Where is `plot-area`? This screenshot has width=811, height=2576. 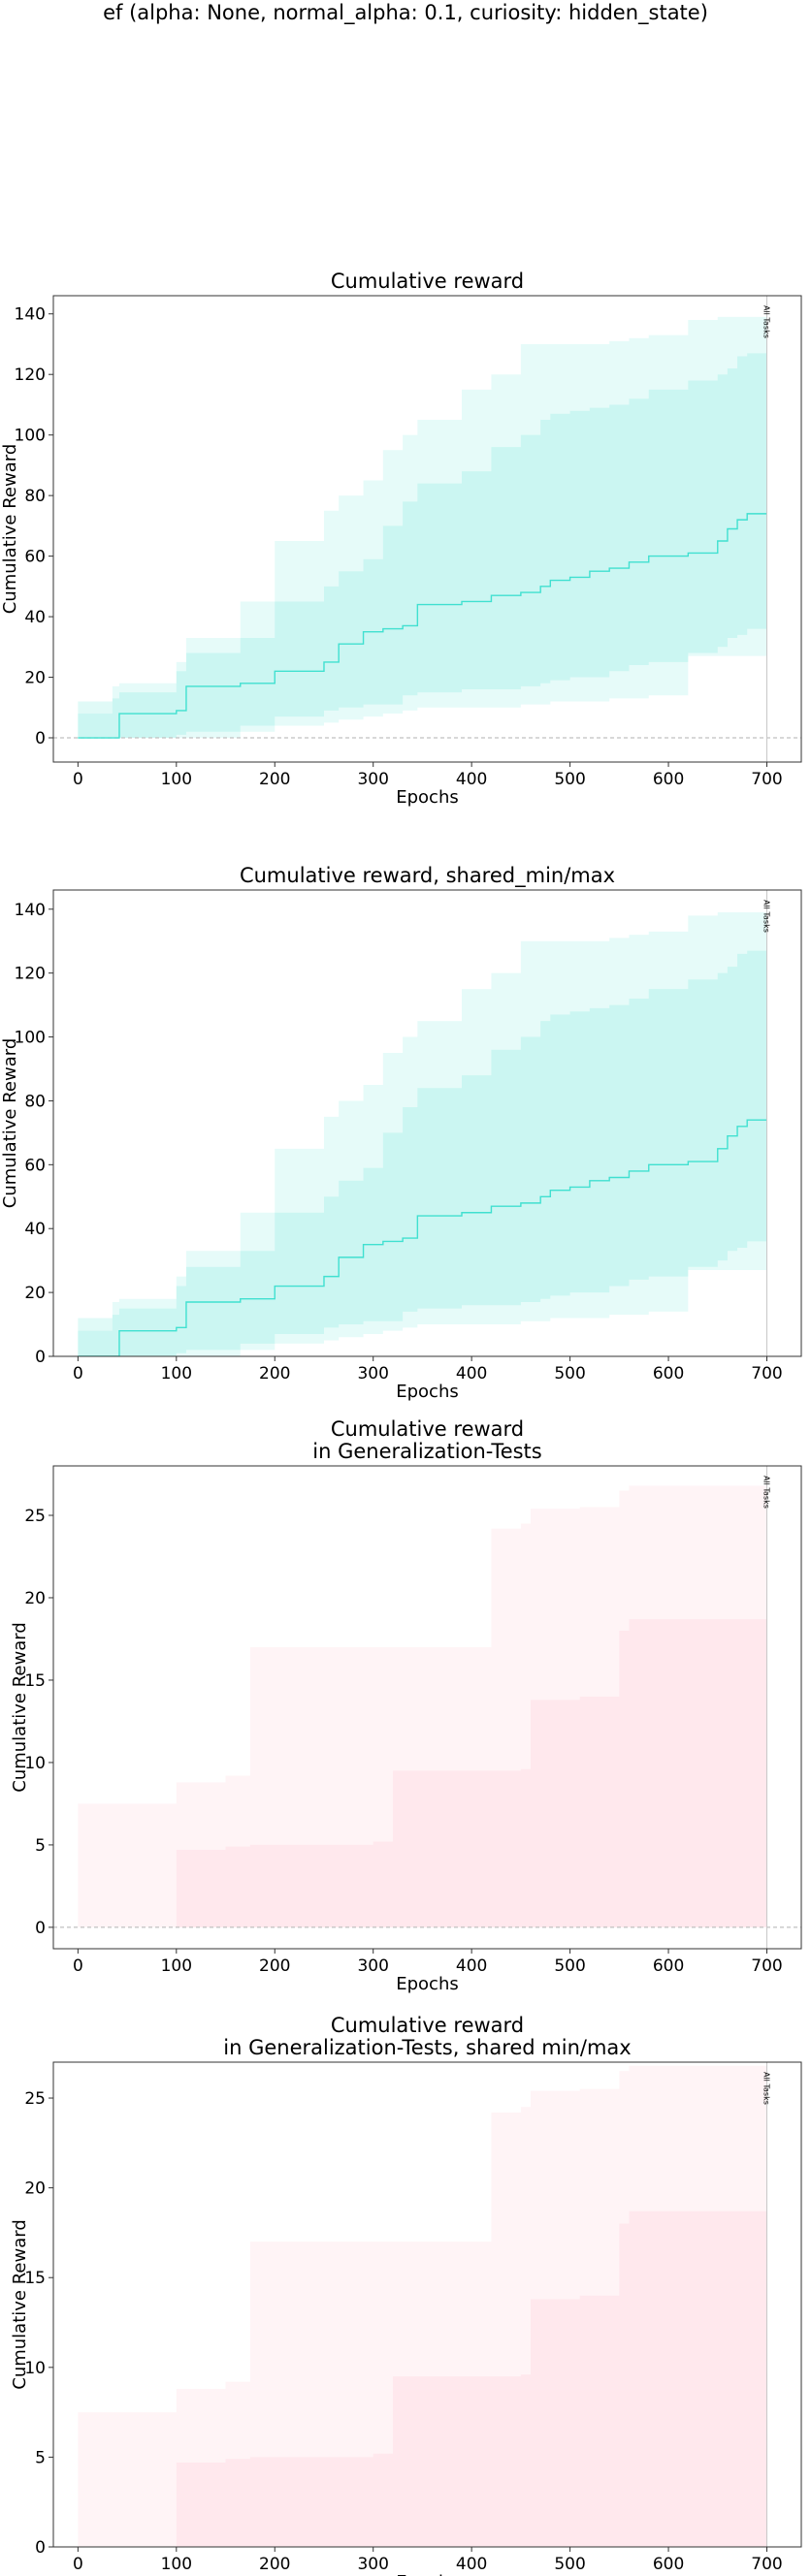
plot-area is located at coordinates (422, 1134).